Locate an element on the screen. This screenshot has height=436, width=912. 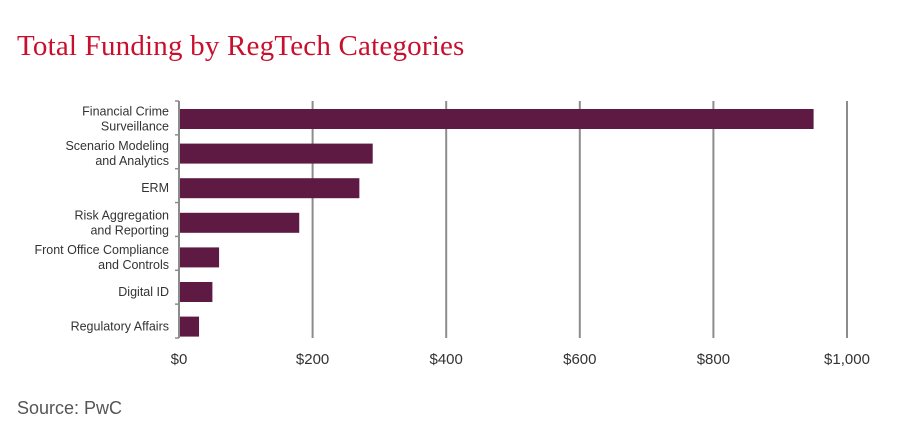
category-axis is located at coordinates (177, 219).